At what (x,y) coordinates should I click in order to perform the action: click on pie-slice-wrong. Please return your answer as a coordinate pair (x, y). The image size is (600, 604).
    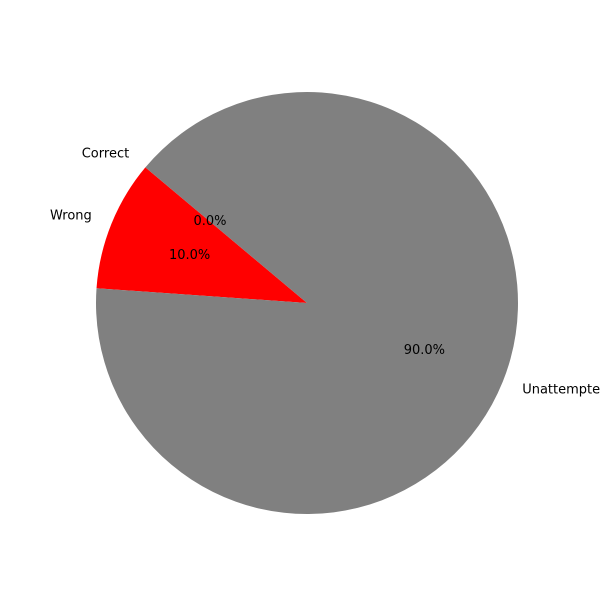
    Looking at the image, I should click on (202, 235).